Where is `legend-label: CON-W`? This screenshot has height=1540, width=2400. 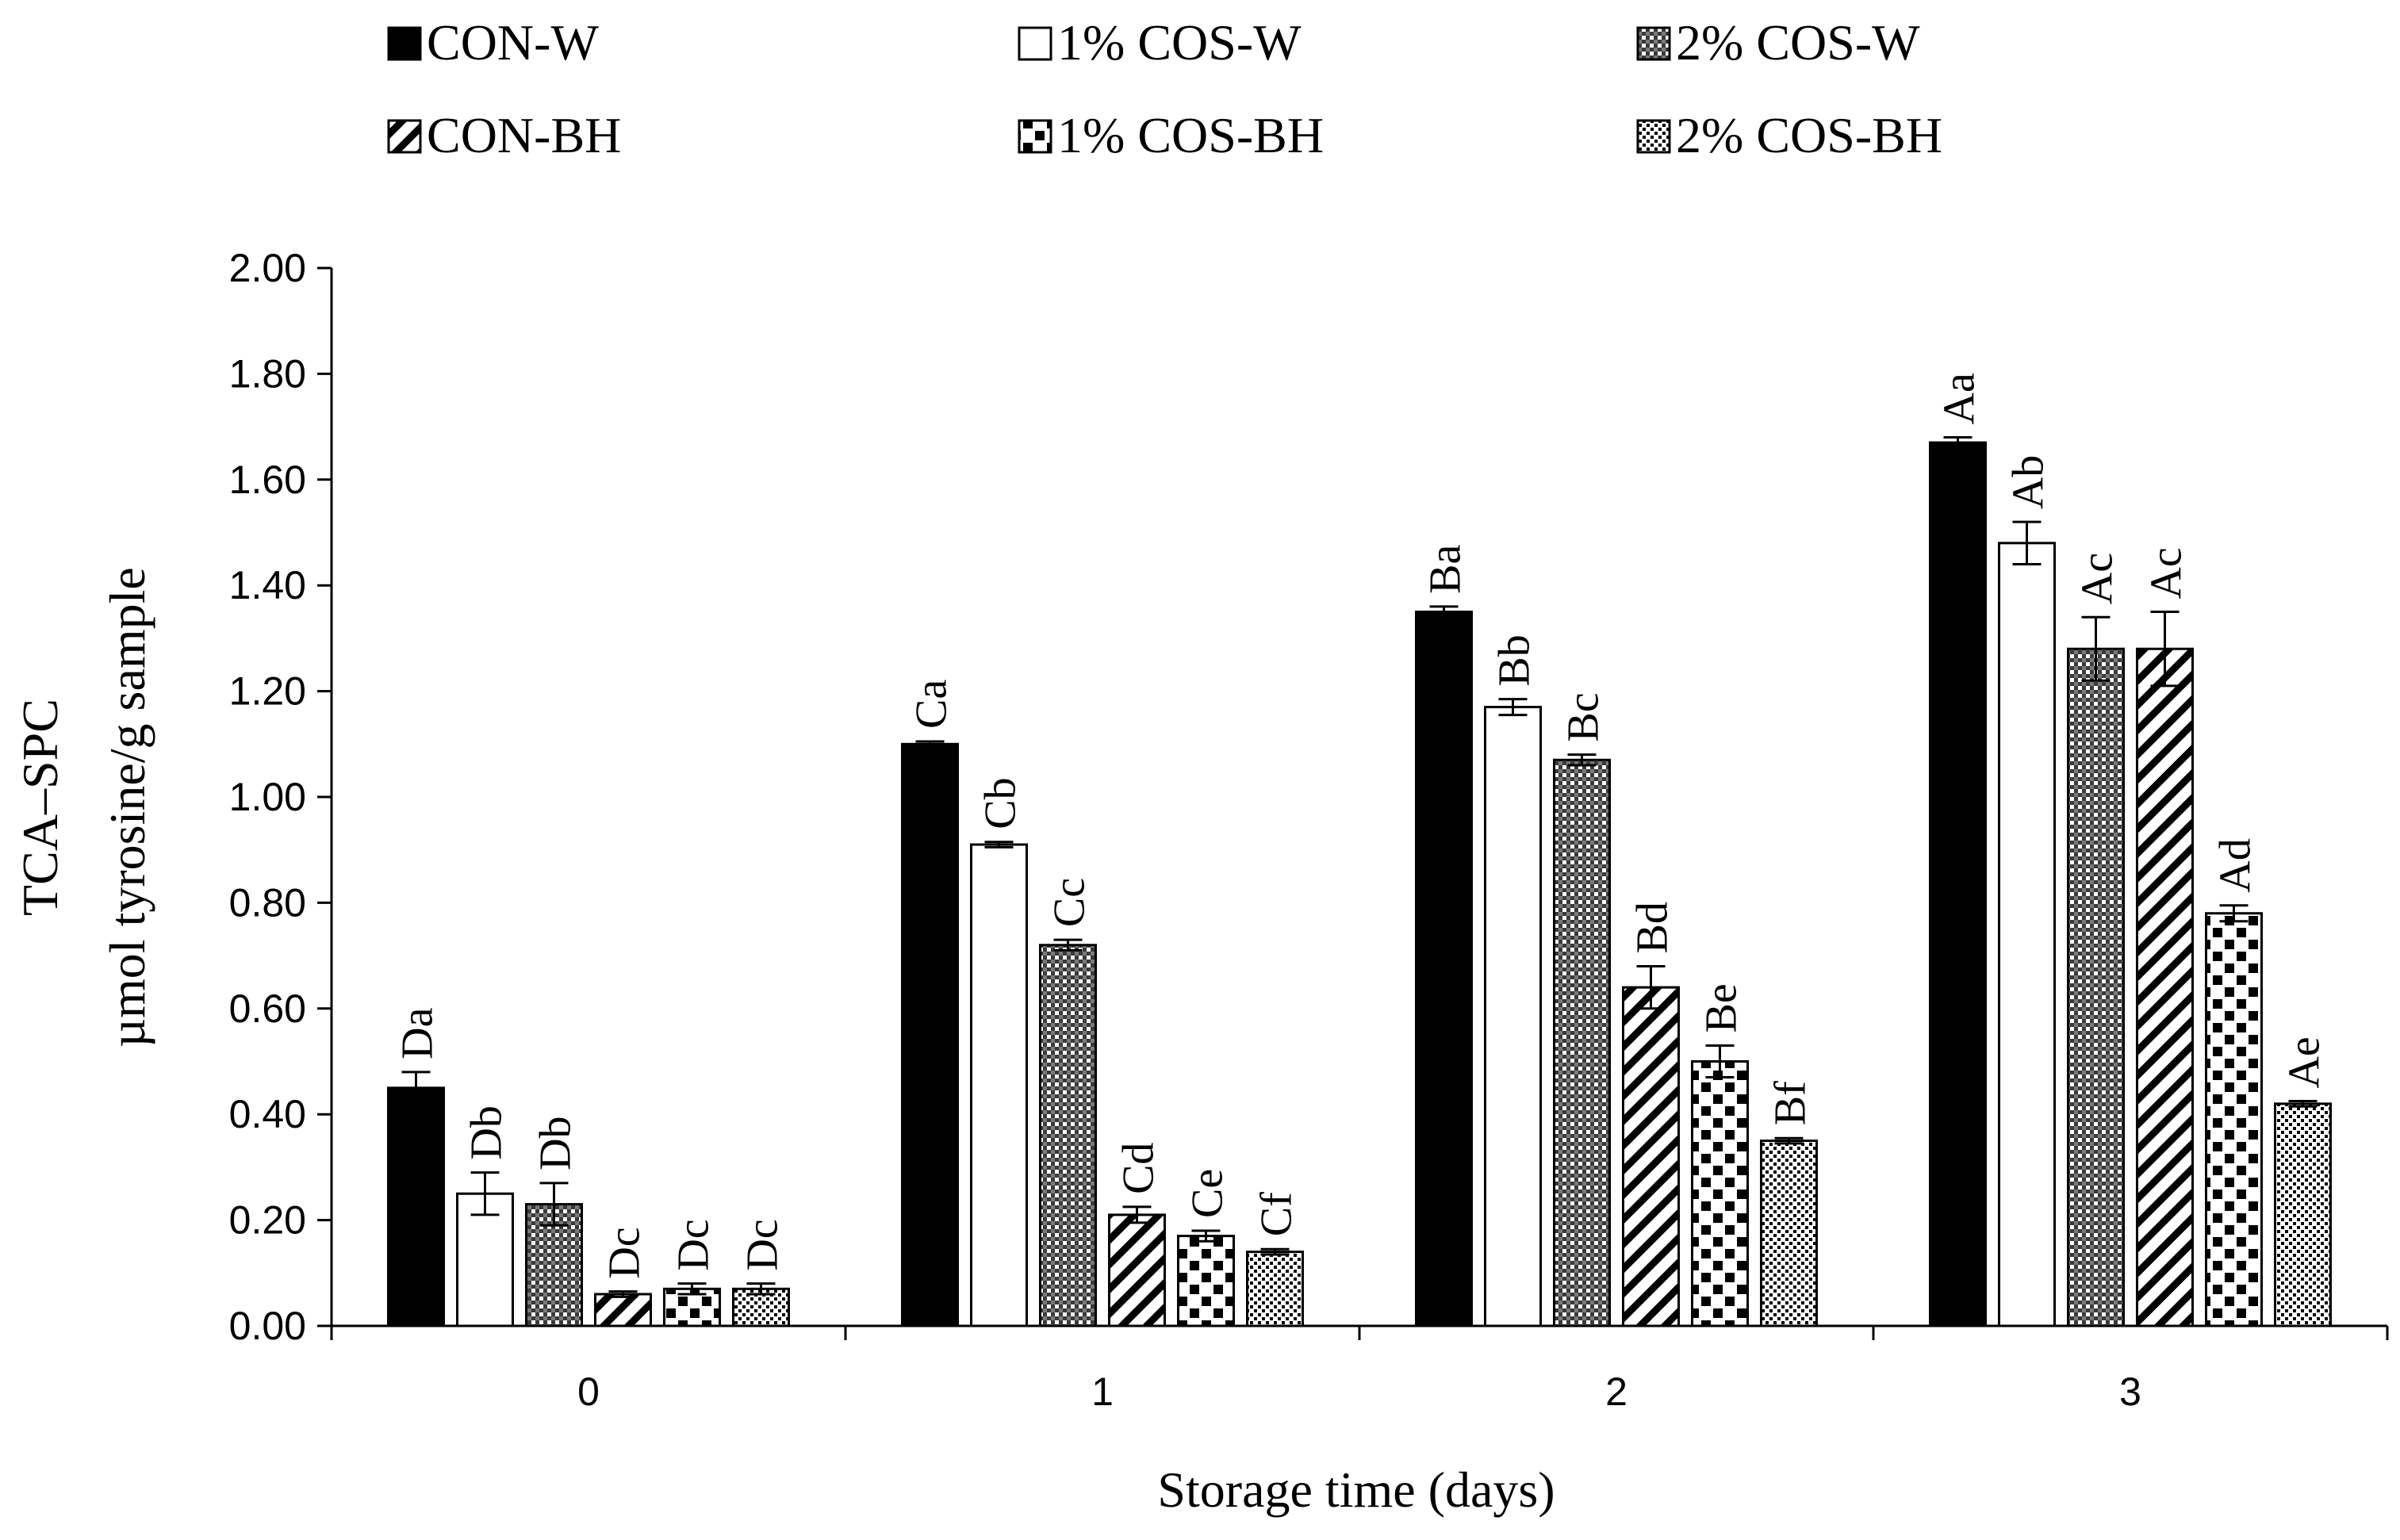
legend-label: CON-W is located at coordinates (513, 42).